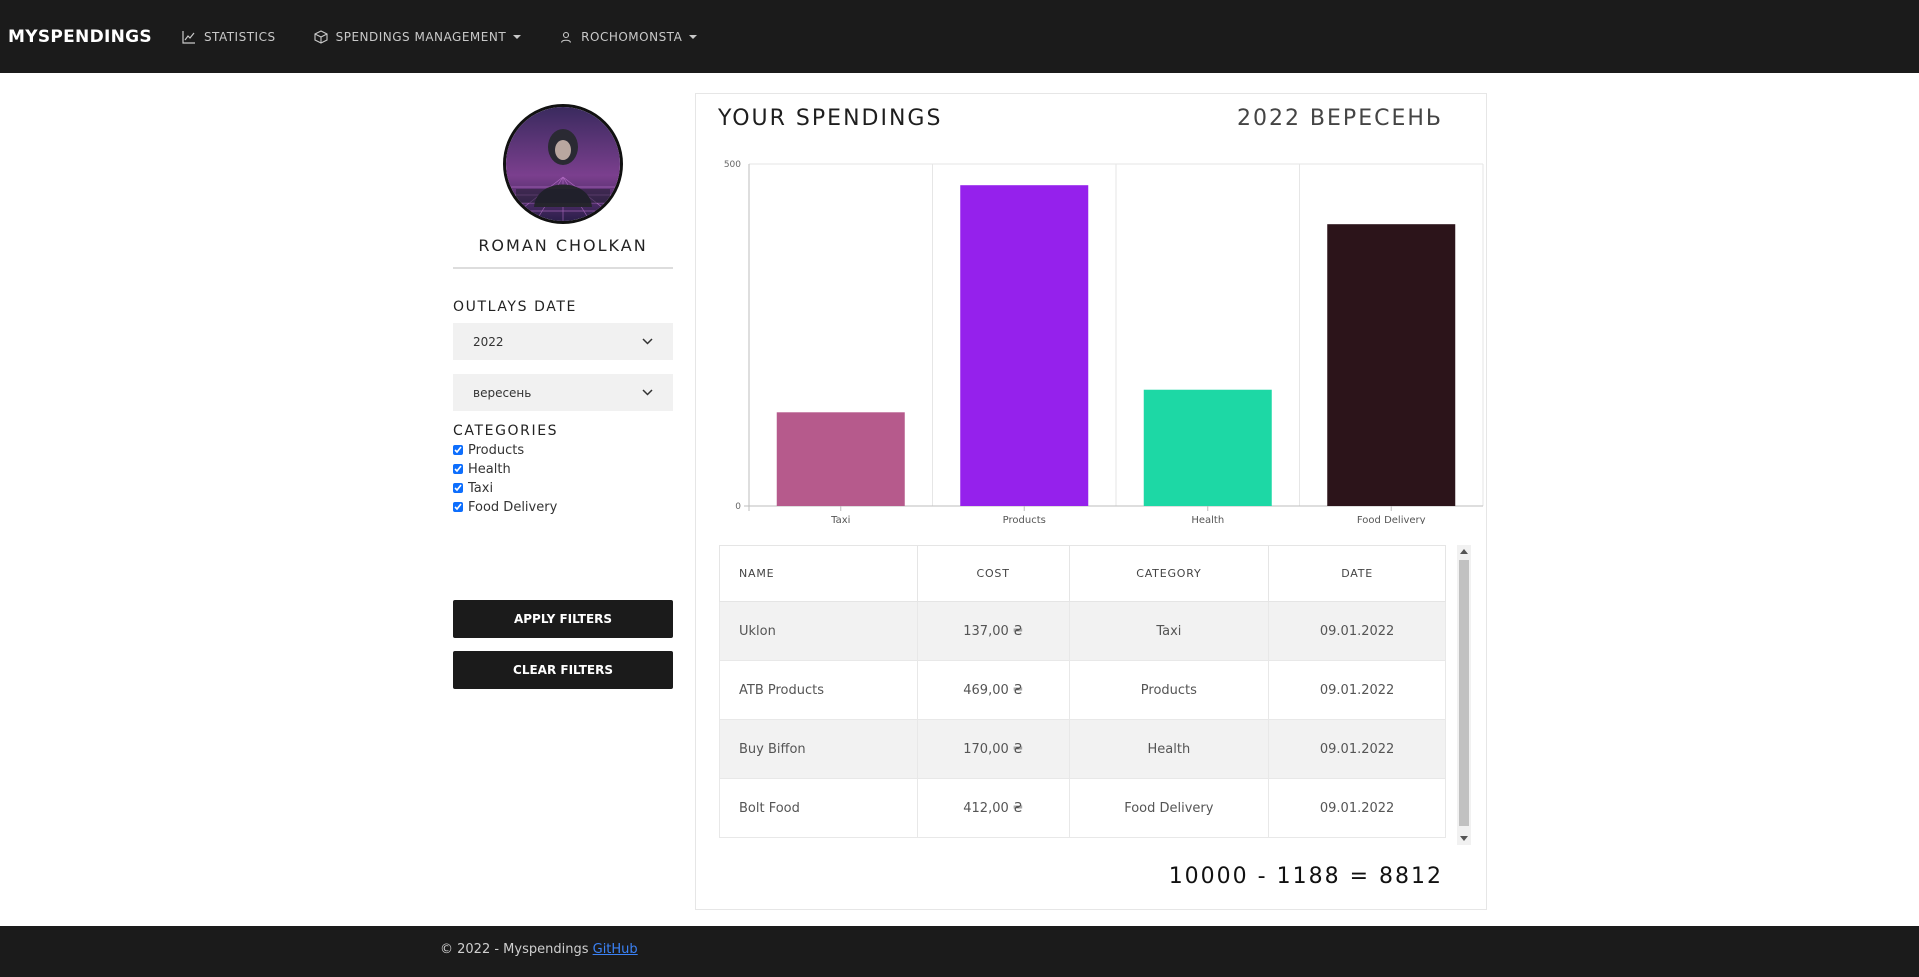 This screenshot has height=977, width=1919. What do you see at coordinates (563, 252) in the screenshot?
I see `user-name: ROMAN CHOLKAN` at bounding box center [563, 252].